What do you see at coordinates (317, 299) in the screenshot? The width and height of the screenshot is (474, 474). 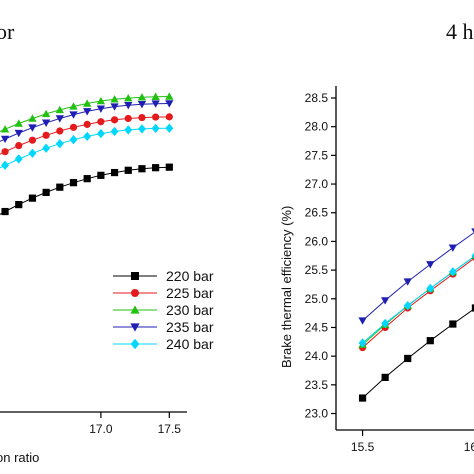 I see `right-y-tick-label: 25.0` at bounding box center [317, 299].